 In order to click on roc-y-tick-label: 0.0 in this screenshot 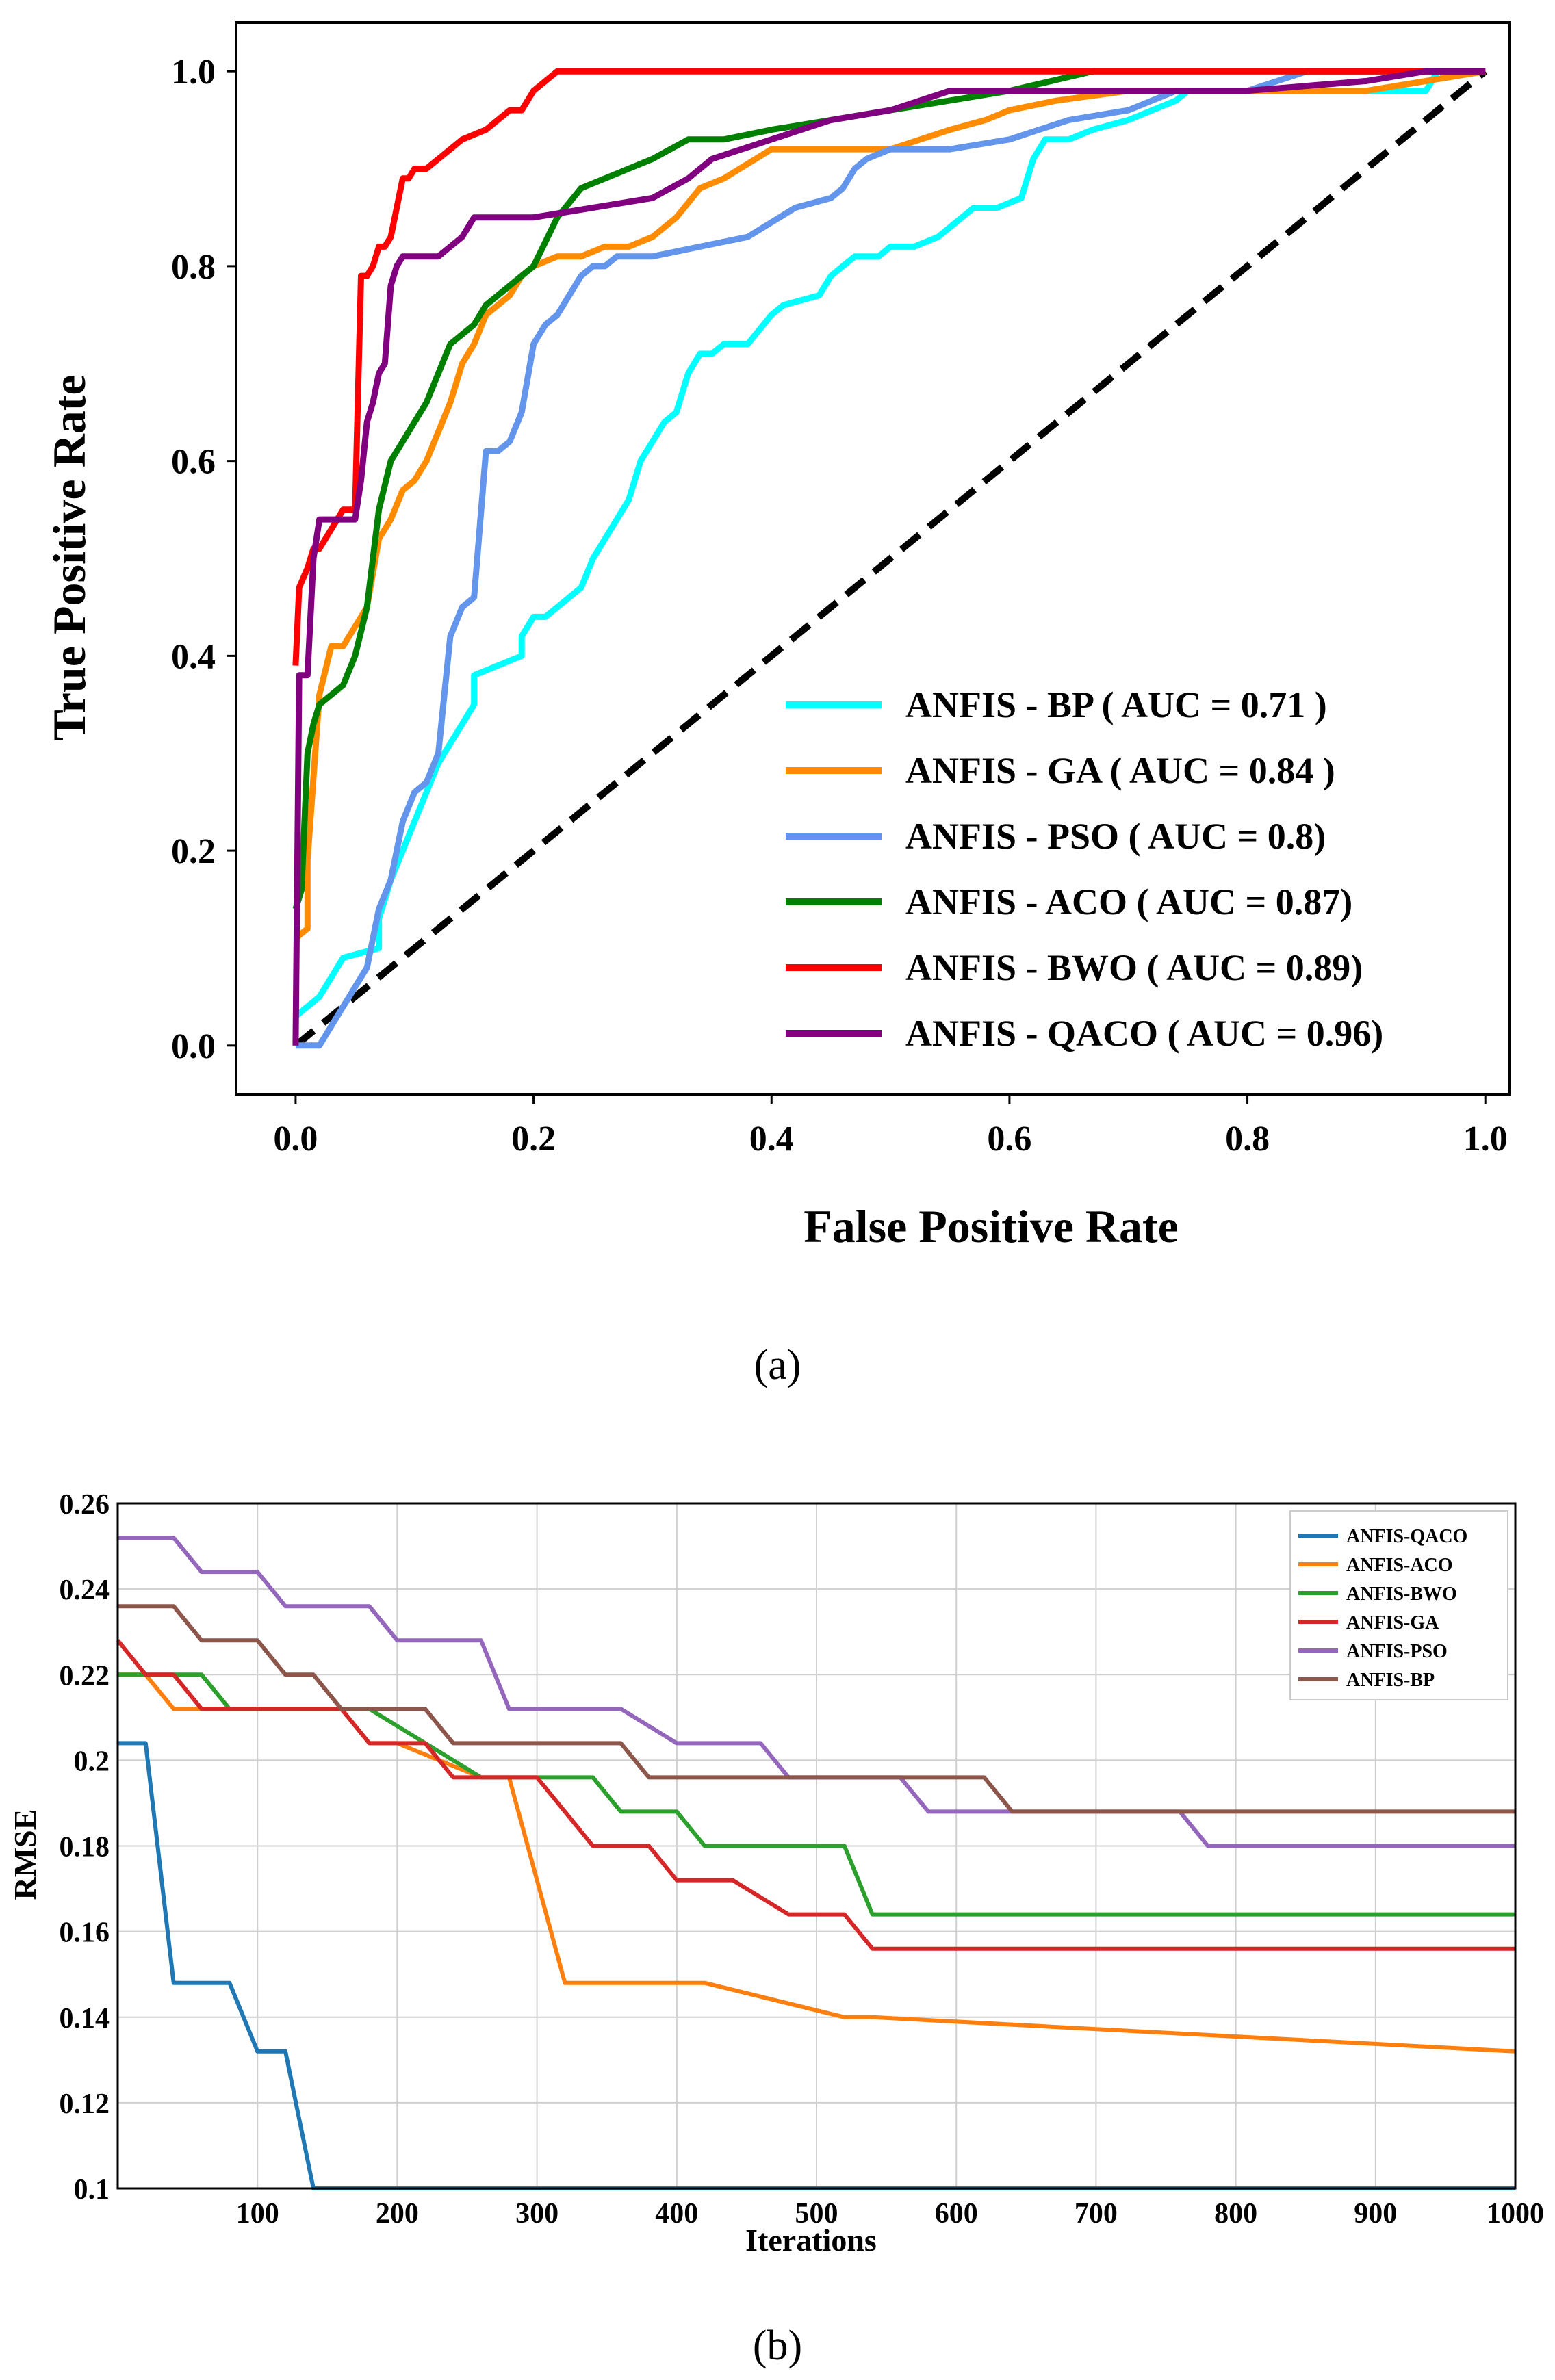, I will do `click(193, 1046)`.